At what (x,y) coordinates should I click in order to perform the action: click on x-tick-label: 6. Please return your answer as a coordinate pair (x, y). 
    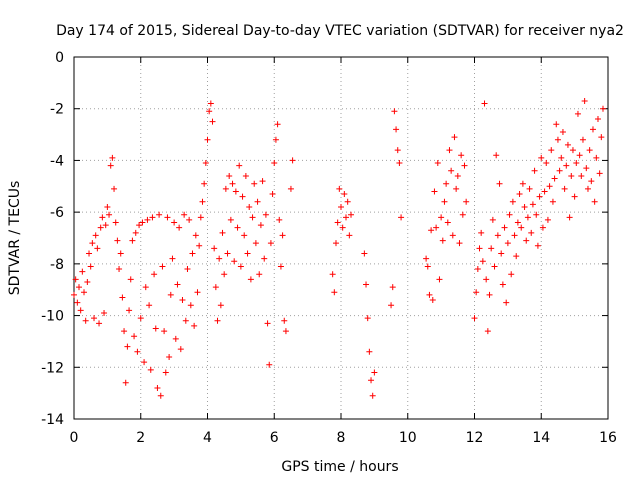
    Looking at the image, I should click on (274, 438).